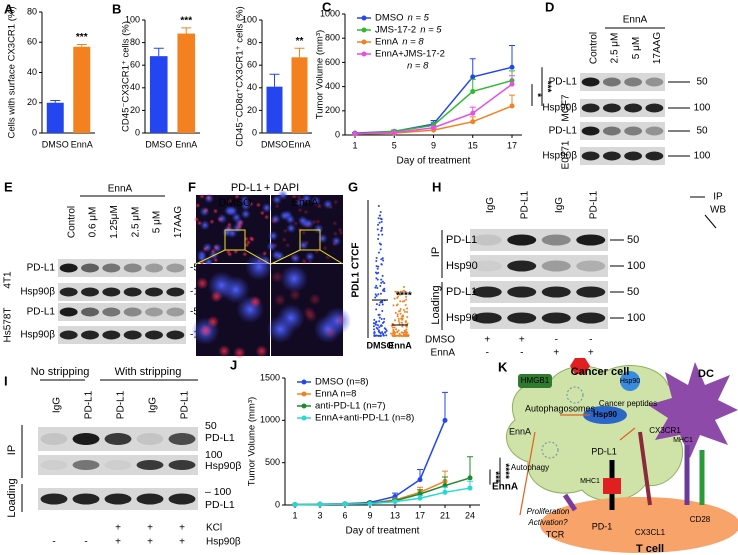 The width and height of the screenshot is (738, 555). What do you see at coordinates (310, 240) in the screenshot?
I see `zoom-box` at bounding box center [310, 240].